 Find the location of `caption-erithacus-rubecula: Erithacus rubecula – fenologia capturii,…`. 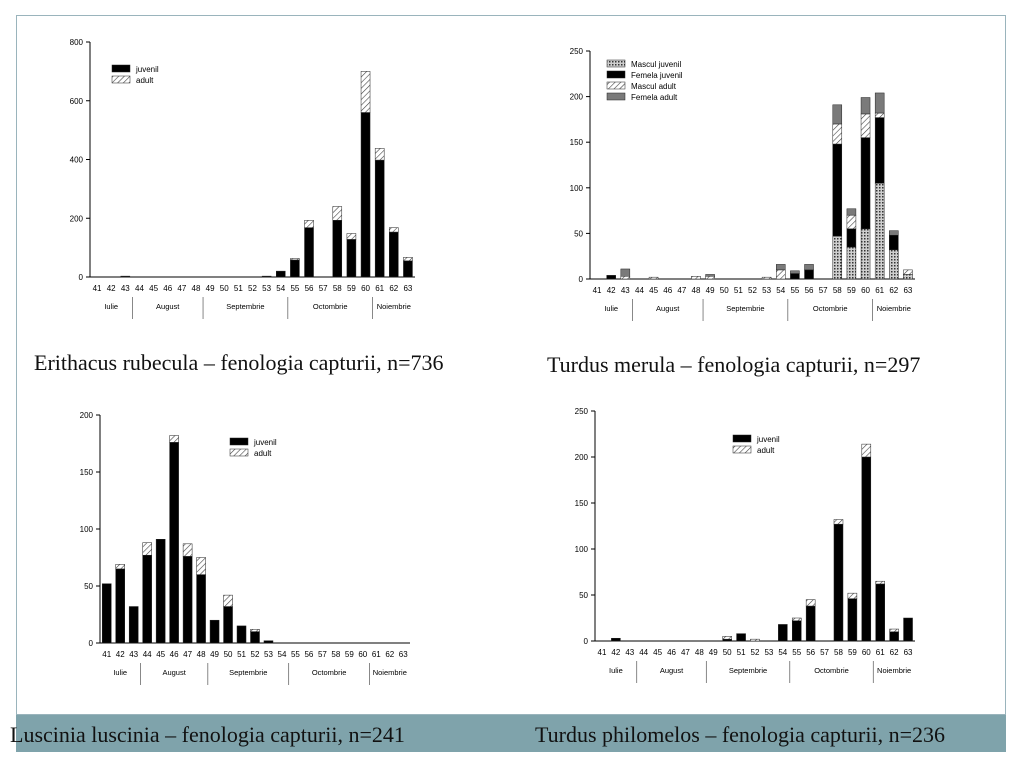

caption-erithacus-rubecula: Erithacus rubecula – fenologia capturii,… is located at coordinates (239, 362).